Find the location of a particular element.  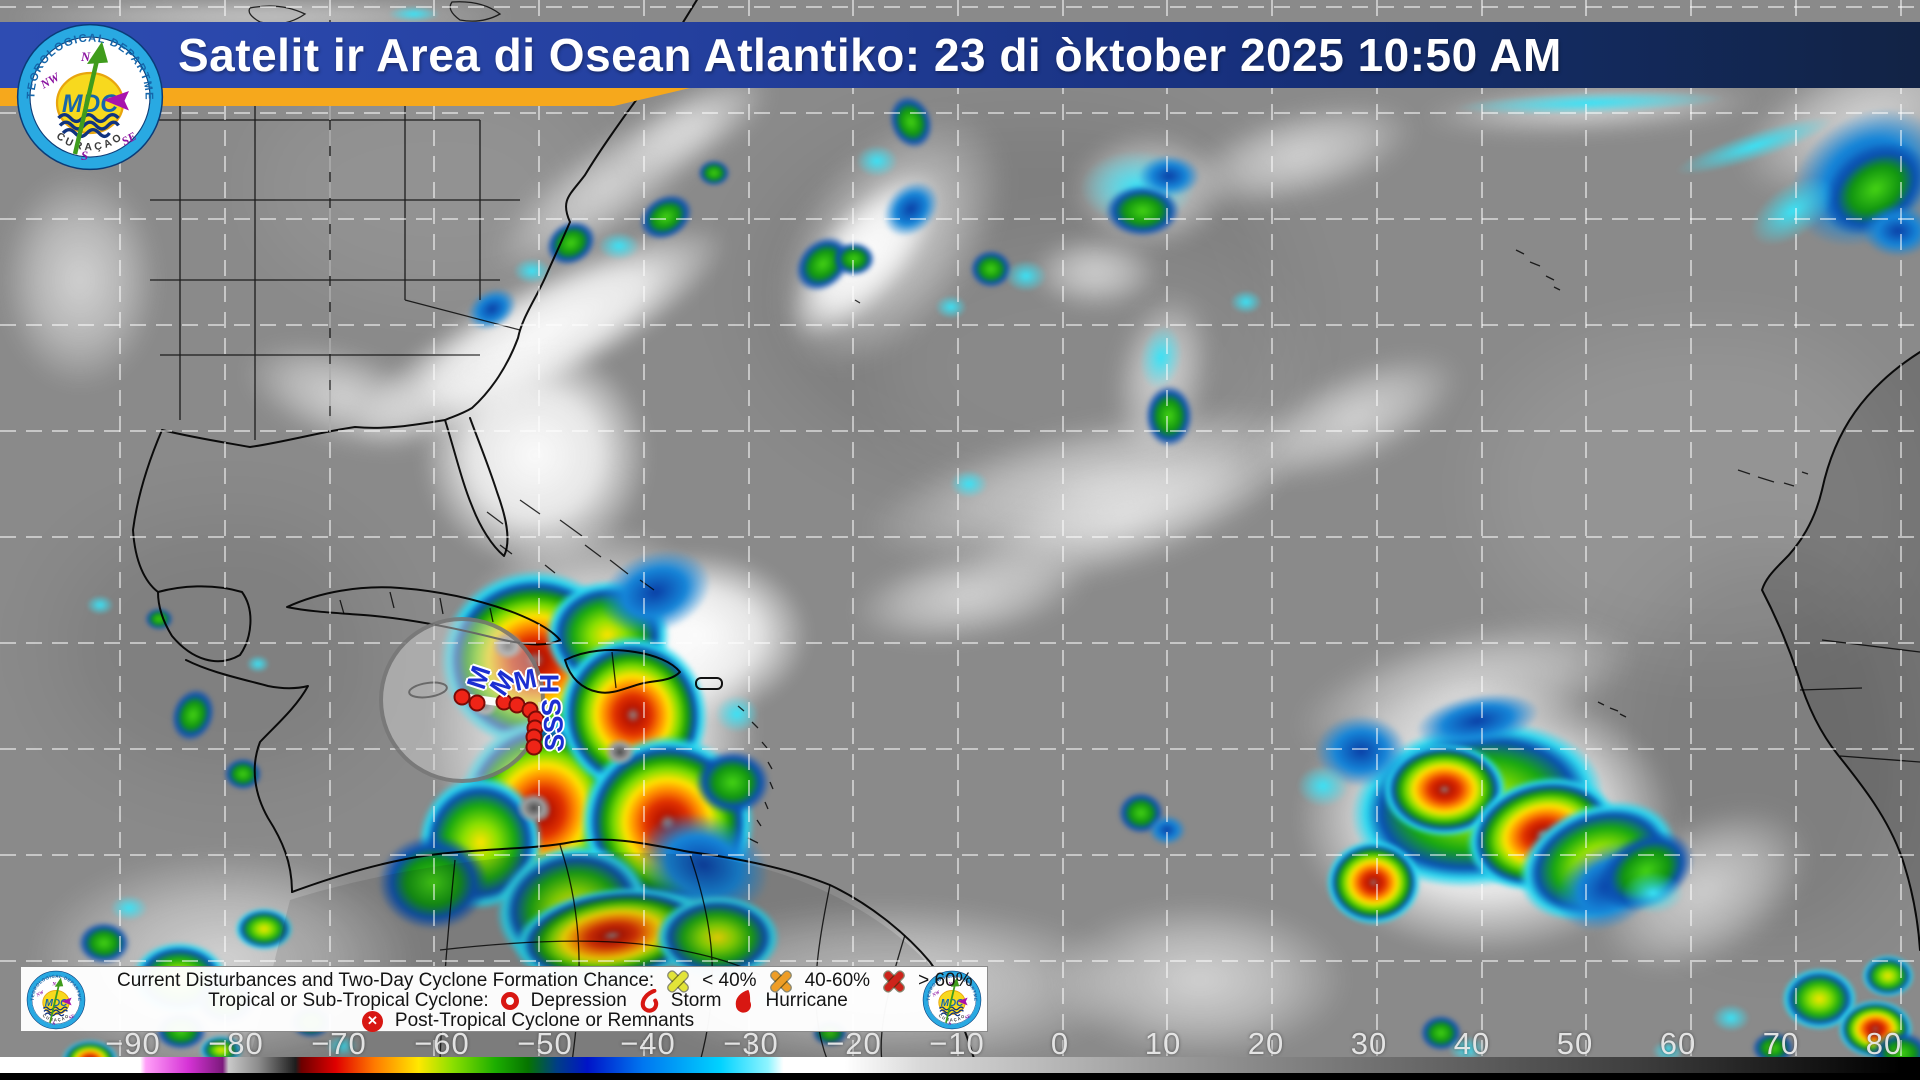

hurricane-icon is located at coordinates (743, 1001).